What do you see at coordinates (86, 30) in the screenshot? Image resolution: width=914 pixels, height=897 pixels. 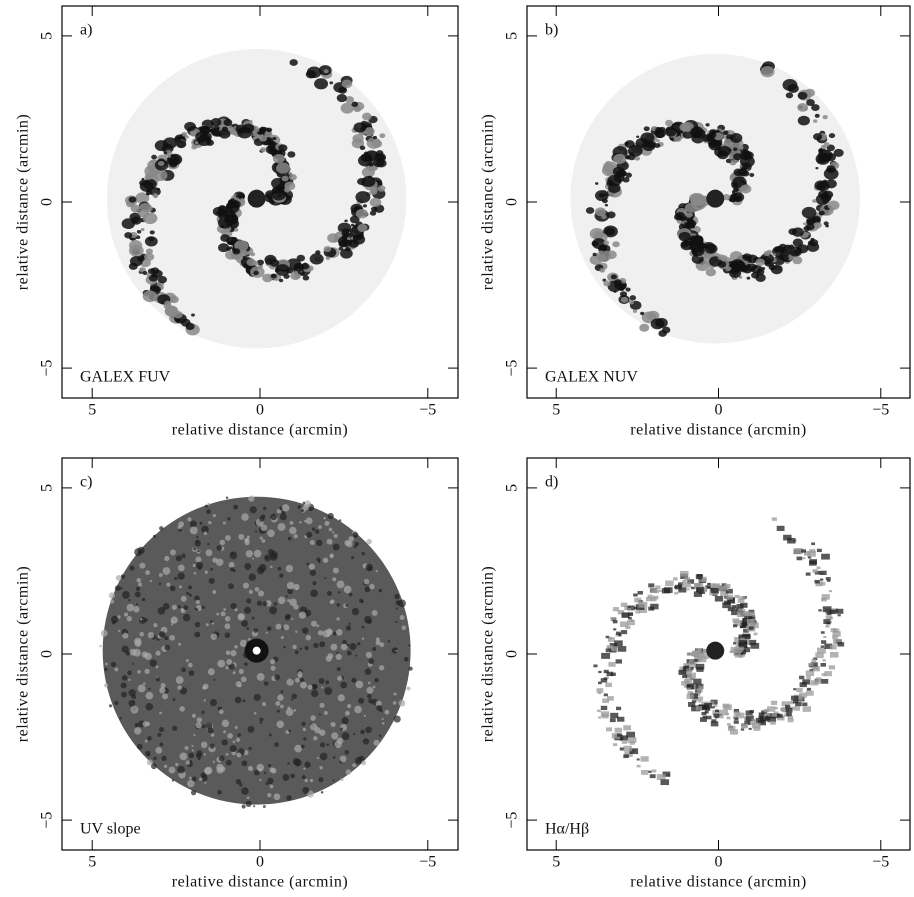 I see `panel-label: a)` at bounding box center [86, 30].